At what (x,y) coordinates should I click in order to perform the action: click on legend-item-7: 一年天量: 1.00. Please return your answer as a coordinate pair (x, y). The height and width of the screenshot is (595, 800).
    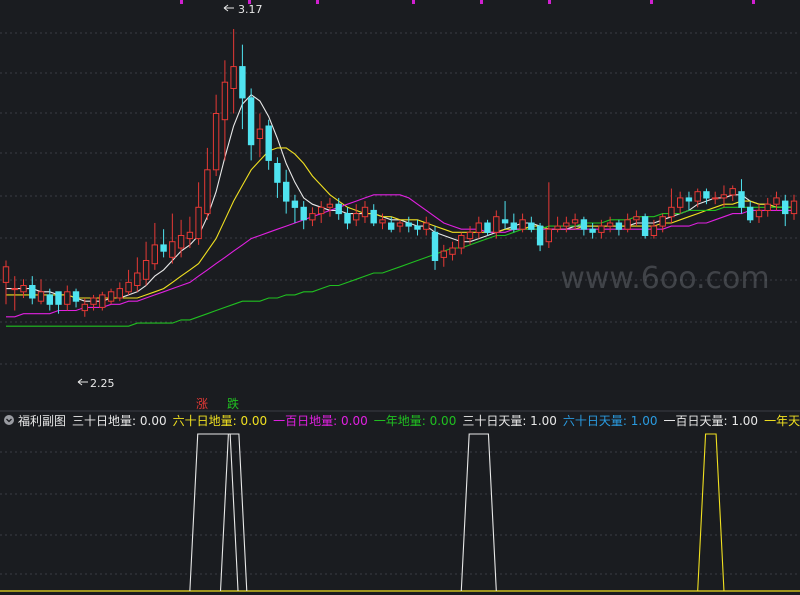
    Looking at the image, I should click on (782, 421).